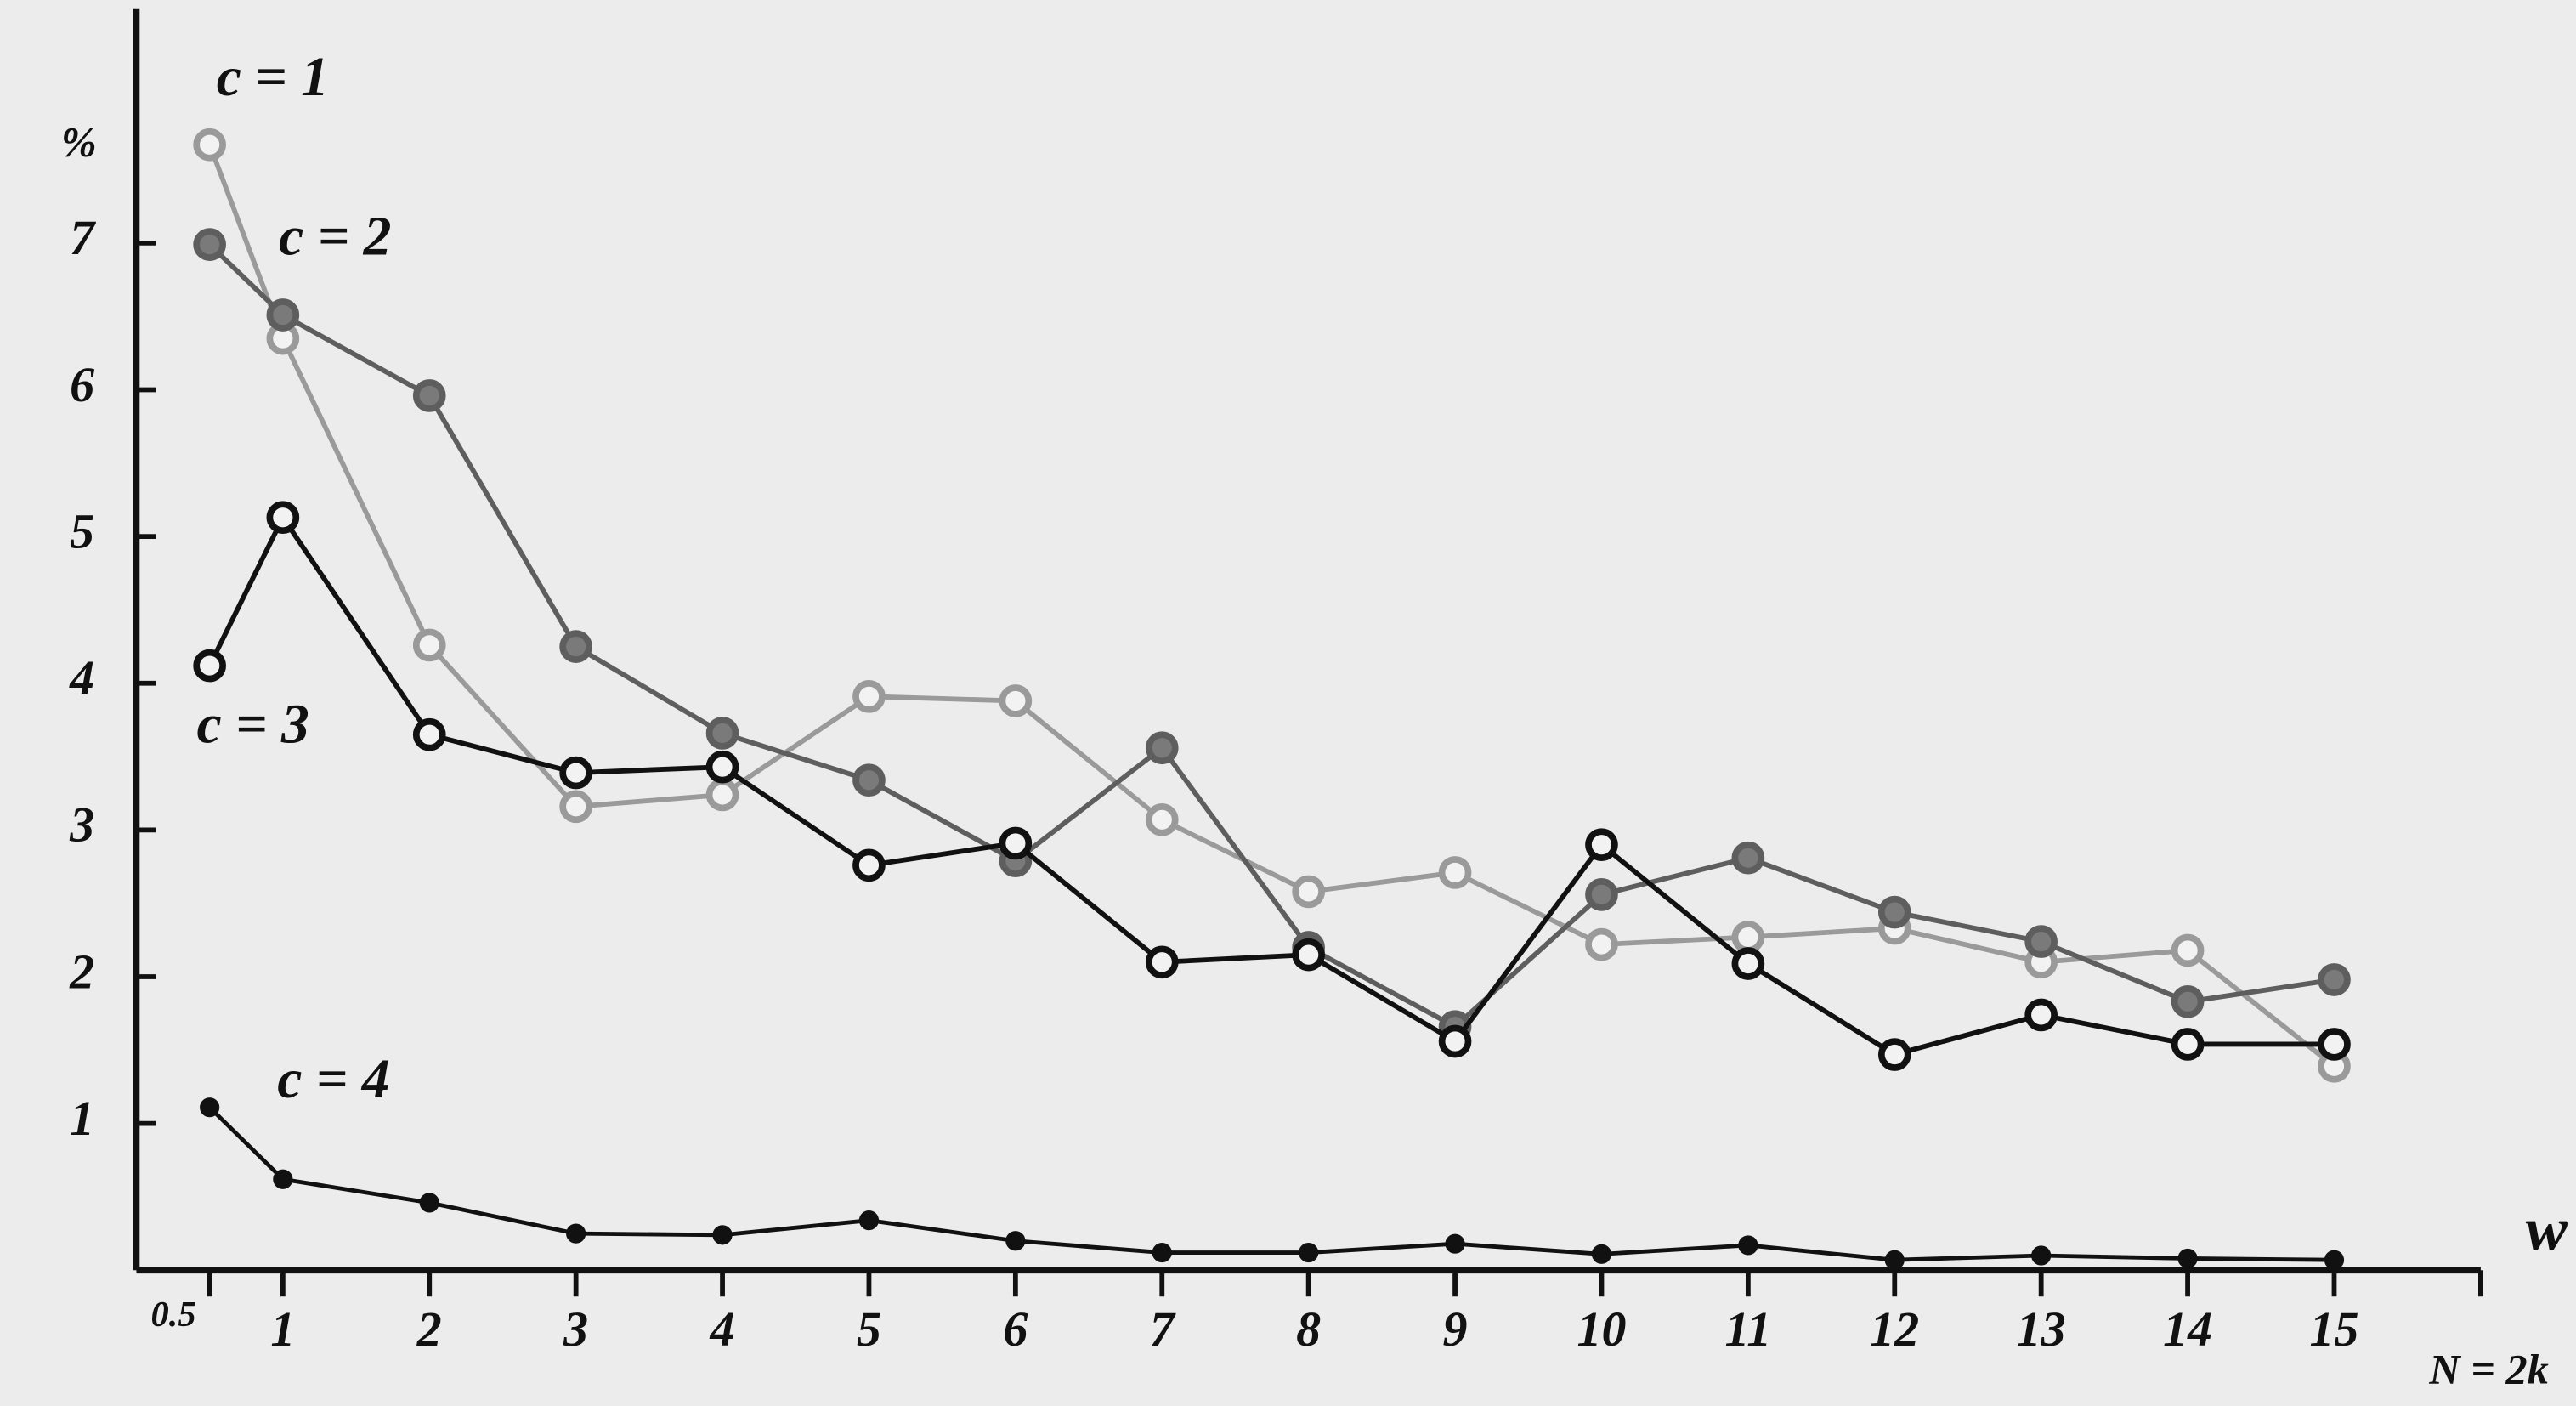 This screenshot has width=2576, height=1406. Describe the element at coordinates (1308, 1329) in the screenshot. I see `x-tick-label: 8` at that location.